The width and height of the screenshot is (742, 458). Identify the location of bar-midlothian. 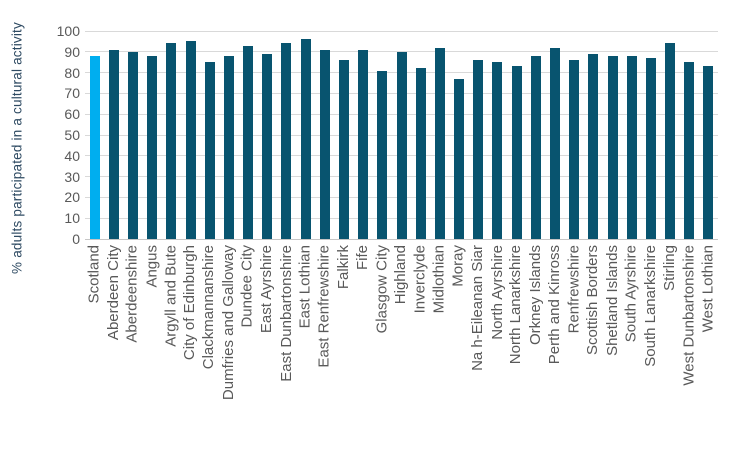
(439, 143).